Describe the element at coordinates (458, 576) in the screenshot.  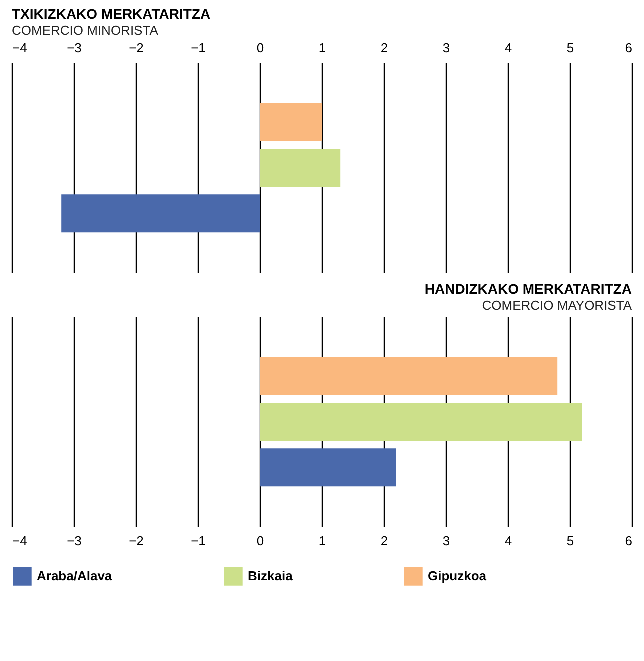
I see `legend-label: Gipuzkoa` at that location.